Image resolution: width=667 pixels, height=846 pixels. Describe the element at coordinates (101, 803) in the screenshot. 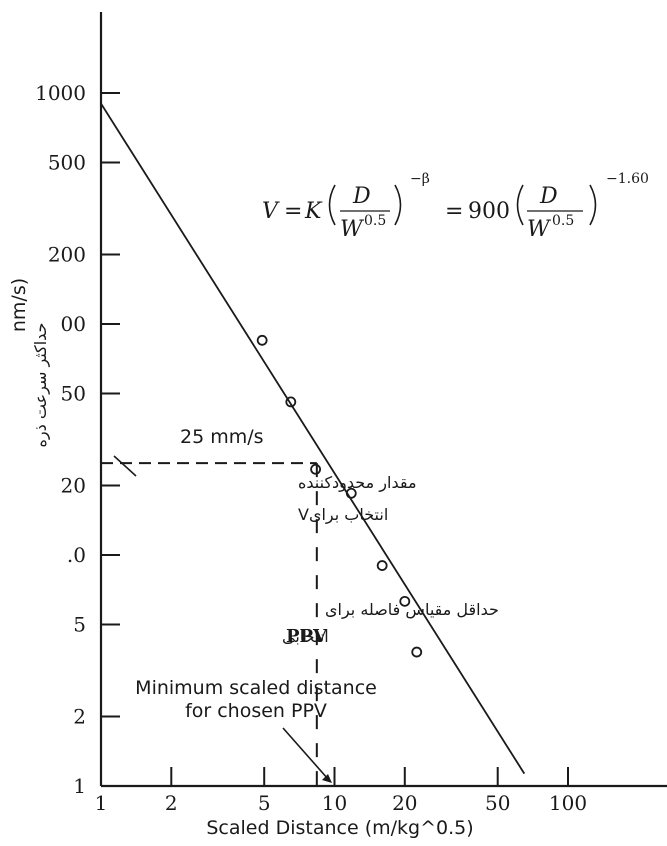

I see `x-tick-label: 1` at that location.